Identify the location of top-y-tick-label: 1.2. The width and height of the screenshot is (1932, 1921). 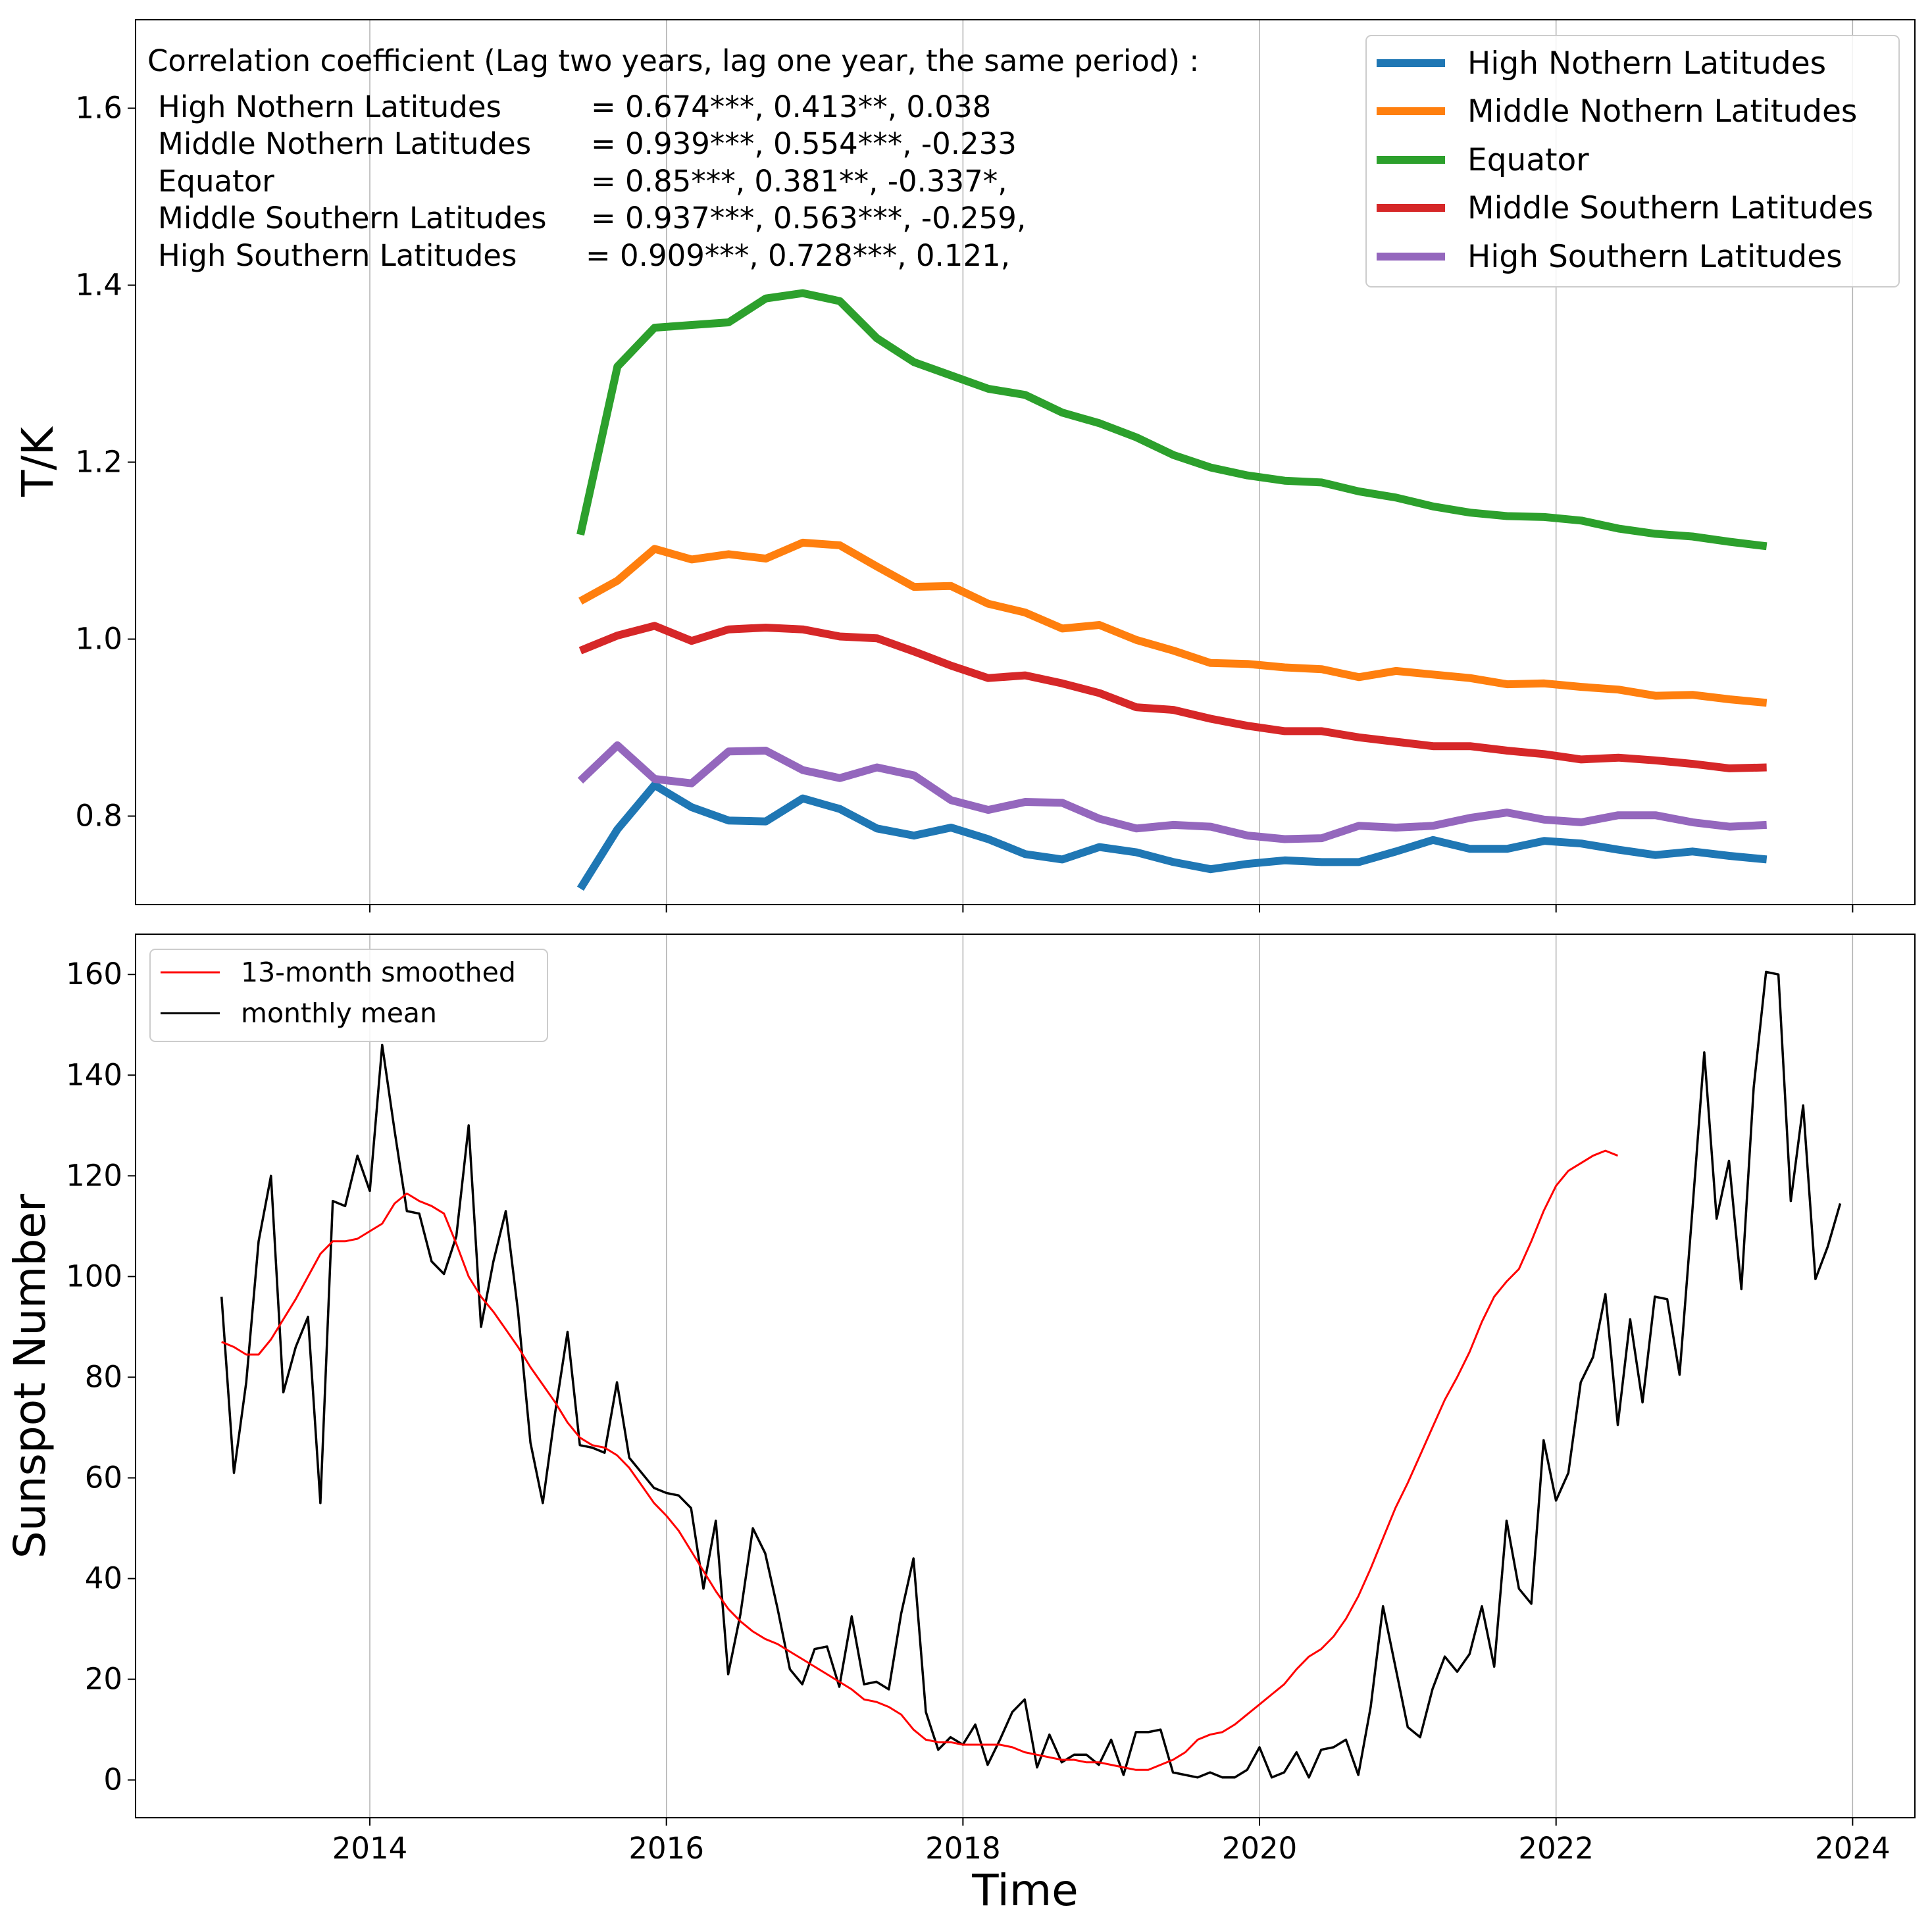
(98, 462).